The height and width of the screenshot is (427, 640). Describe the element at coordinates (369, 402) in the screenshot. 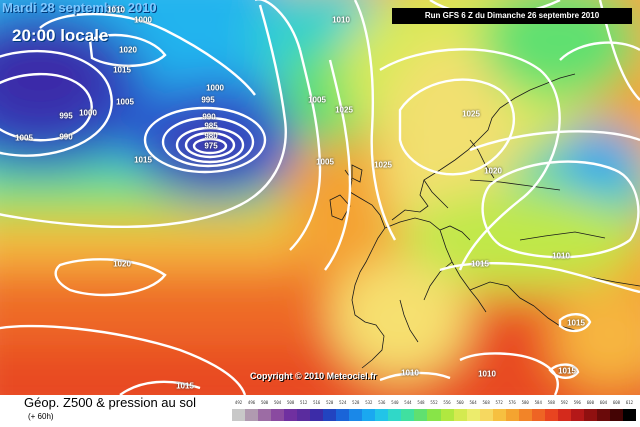

I see `colorbar-tick-label: 532` at that location.